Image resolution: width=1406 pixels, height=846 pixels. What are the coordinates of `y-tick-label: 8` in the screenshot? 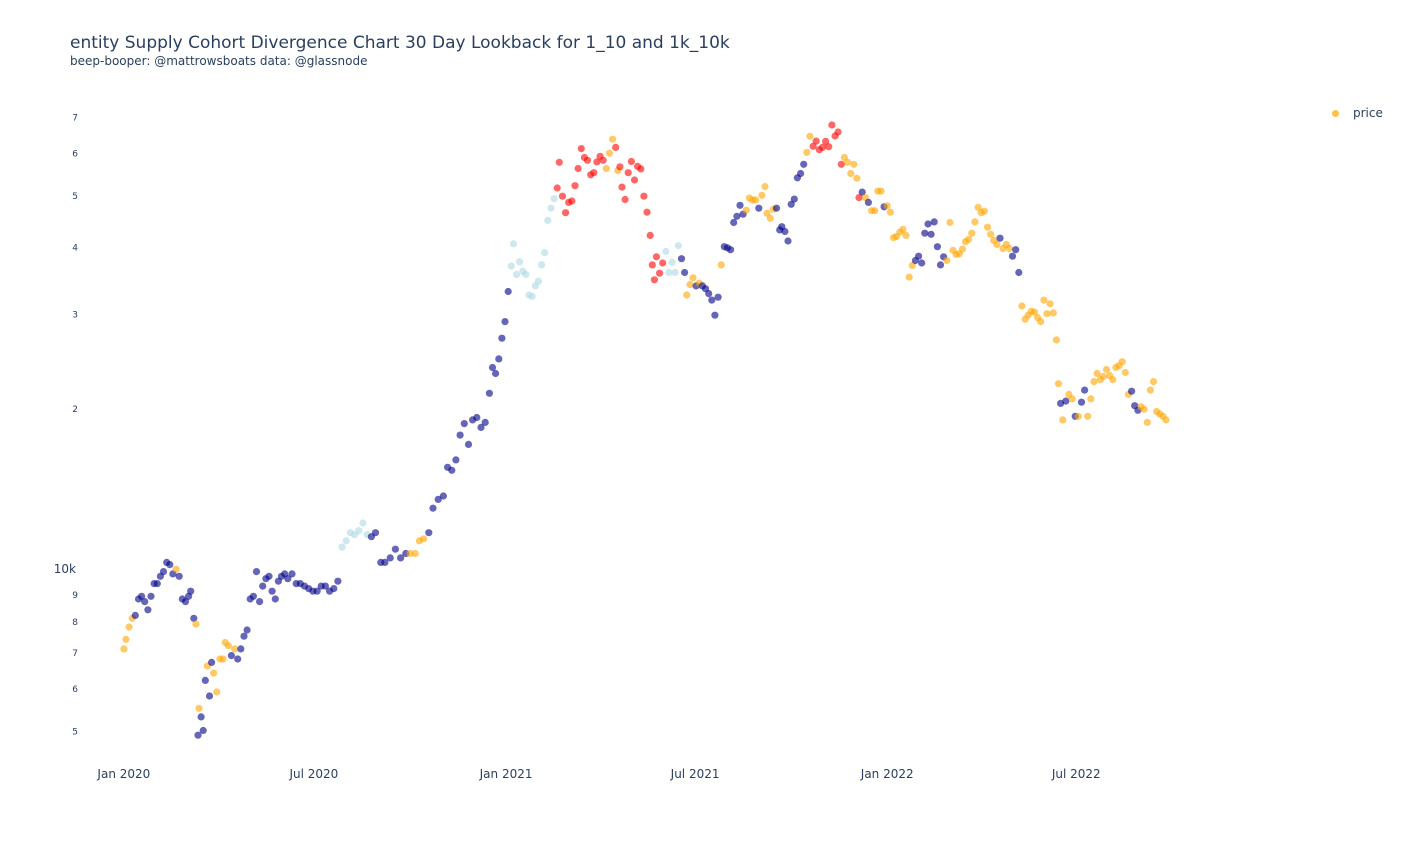 It's located at (75, 623).